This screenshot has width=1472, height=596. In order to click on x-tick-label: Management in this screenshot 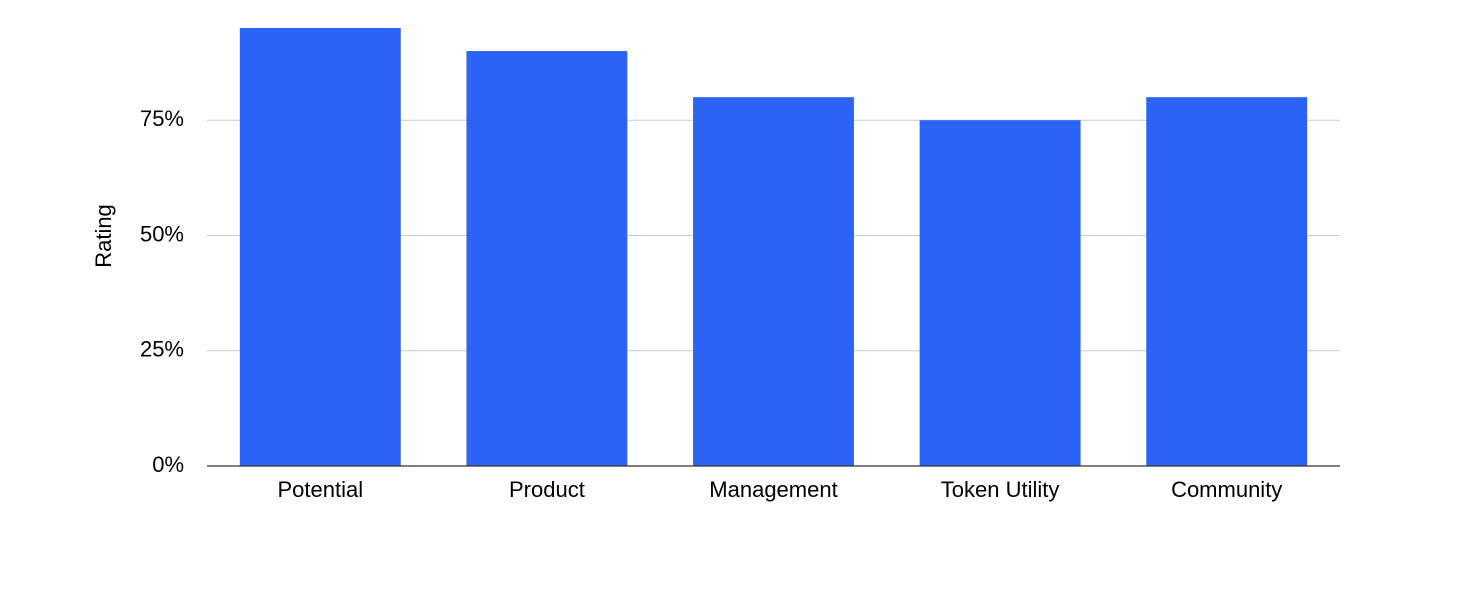, I will do `click(773, 489)`.